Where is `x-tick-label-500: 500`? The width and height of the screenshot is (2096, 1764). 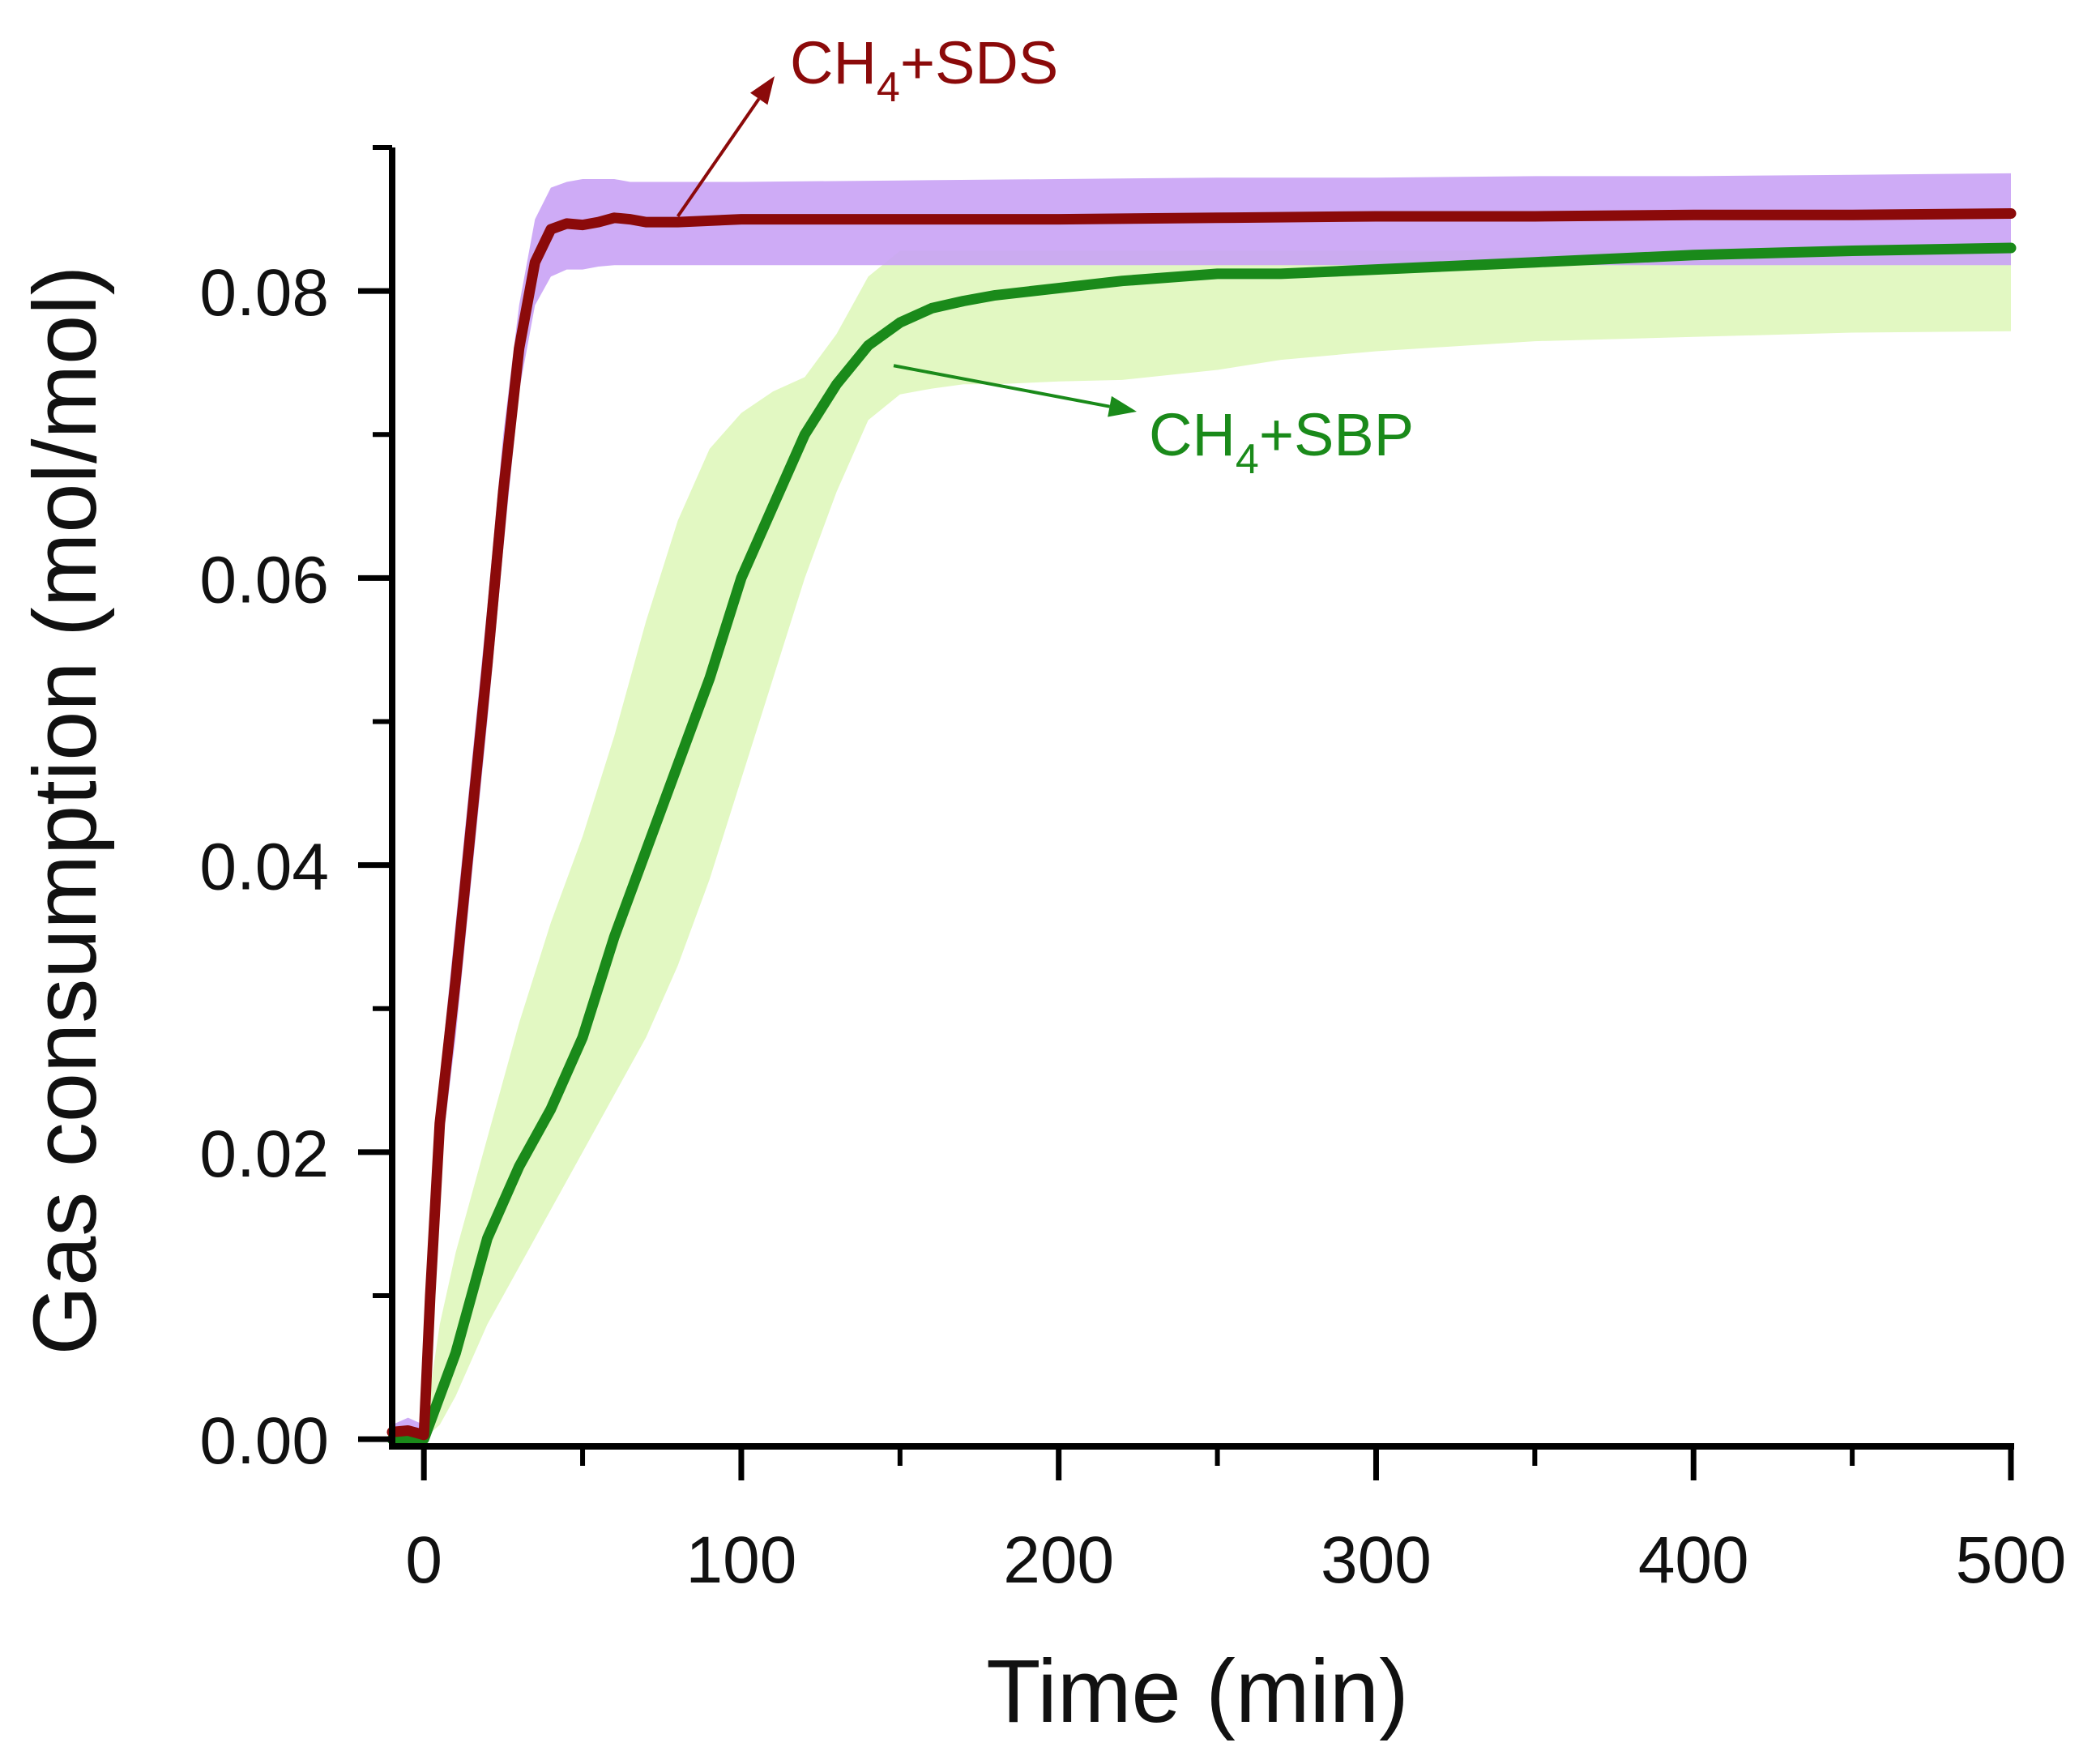
x-tick-label-500: 500 is located at coordinates (2011, 1560).